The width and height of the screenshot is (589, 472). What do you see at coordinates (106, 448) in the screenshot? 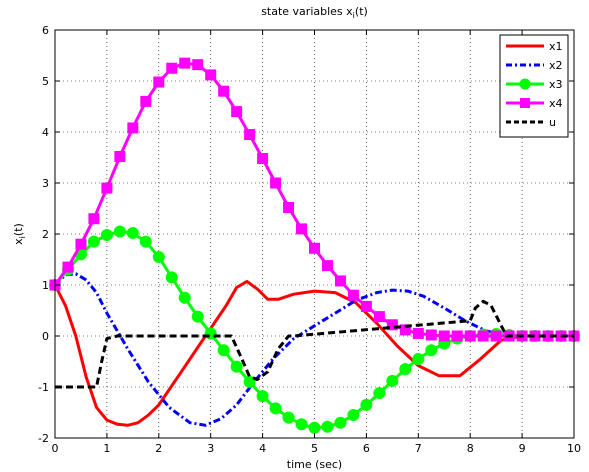
I see `x-tick-label: 1` at bounding box center [106, 448].